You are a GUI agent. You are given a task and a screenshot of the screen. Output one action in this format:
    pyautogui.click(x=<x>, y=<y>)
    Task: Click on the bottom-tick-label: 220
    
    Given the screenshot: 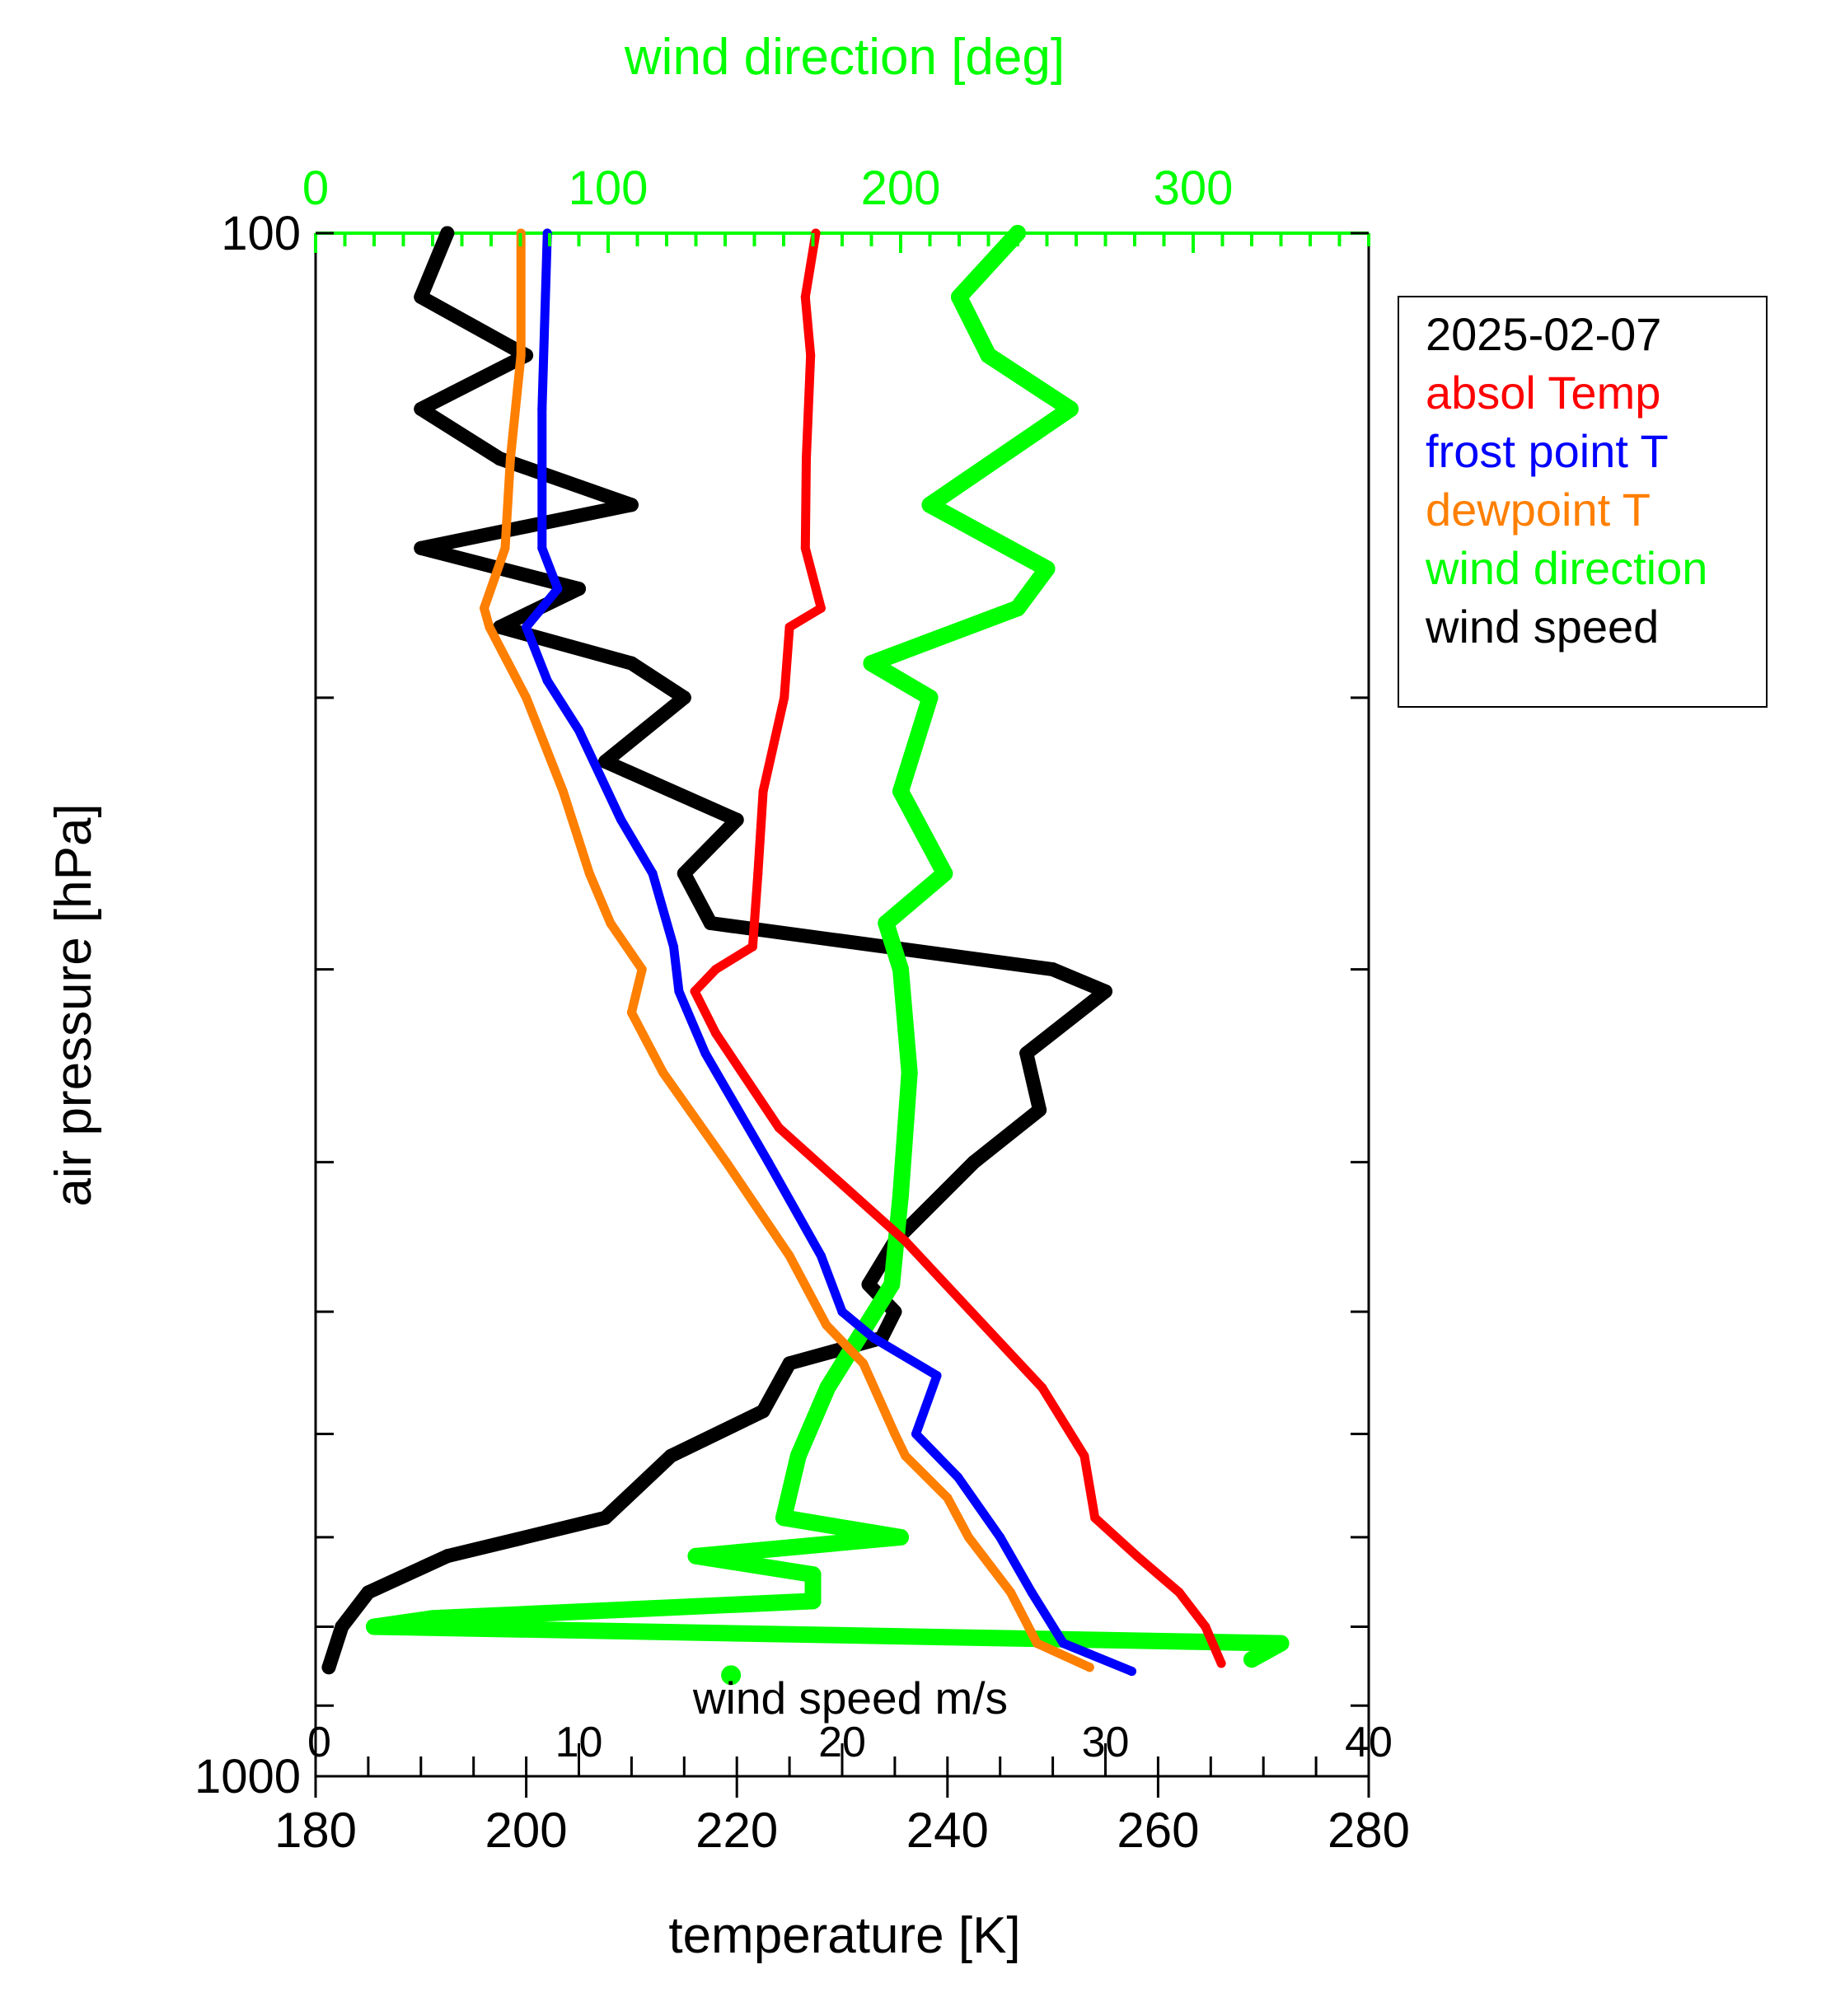 What is the action you would take?
    pyautogui.click(x=736, y=1831)
    